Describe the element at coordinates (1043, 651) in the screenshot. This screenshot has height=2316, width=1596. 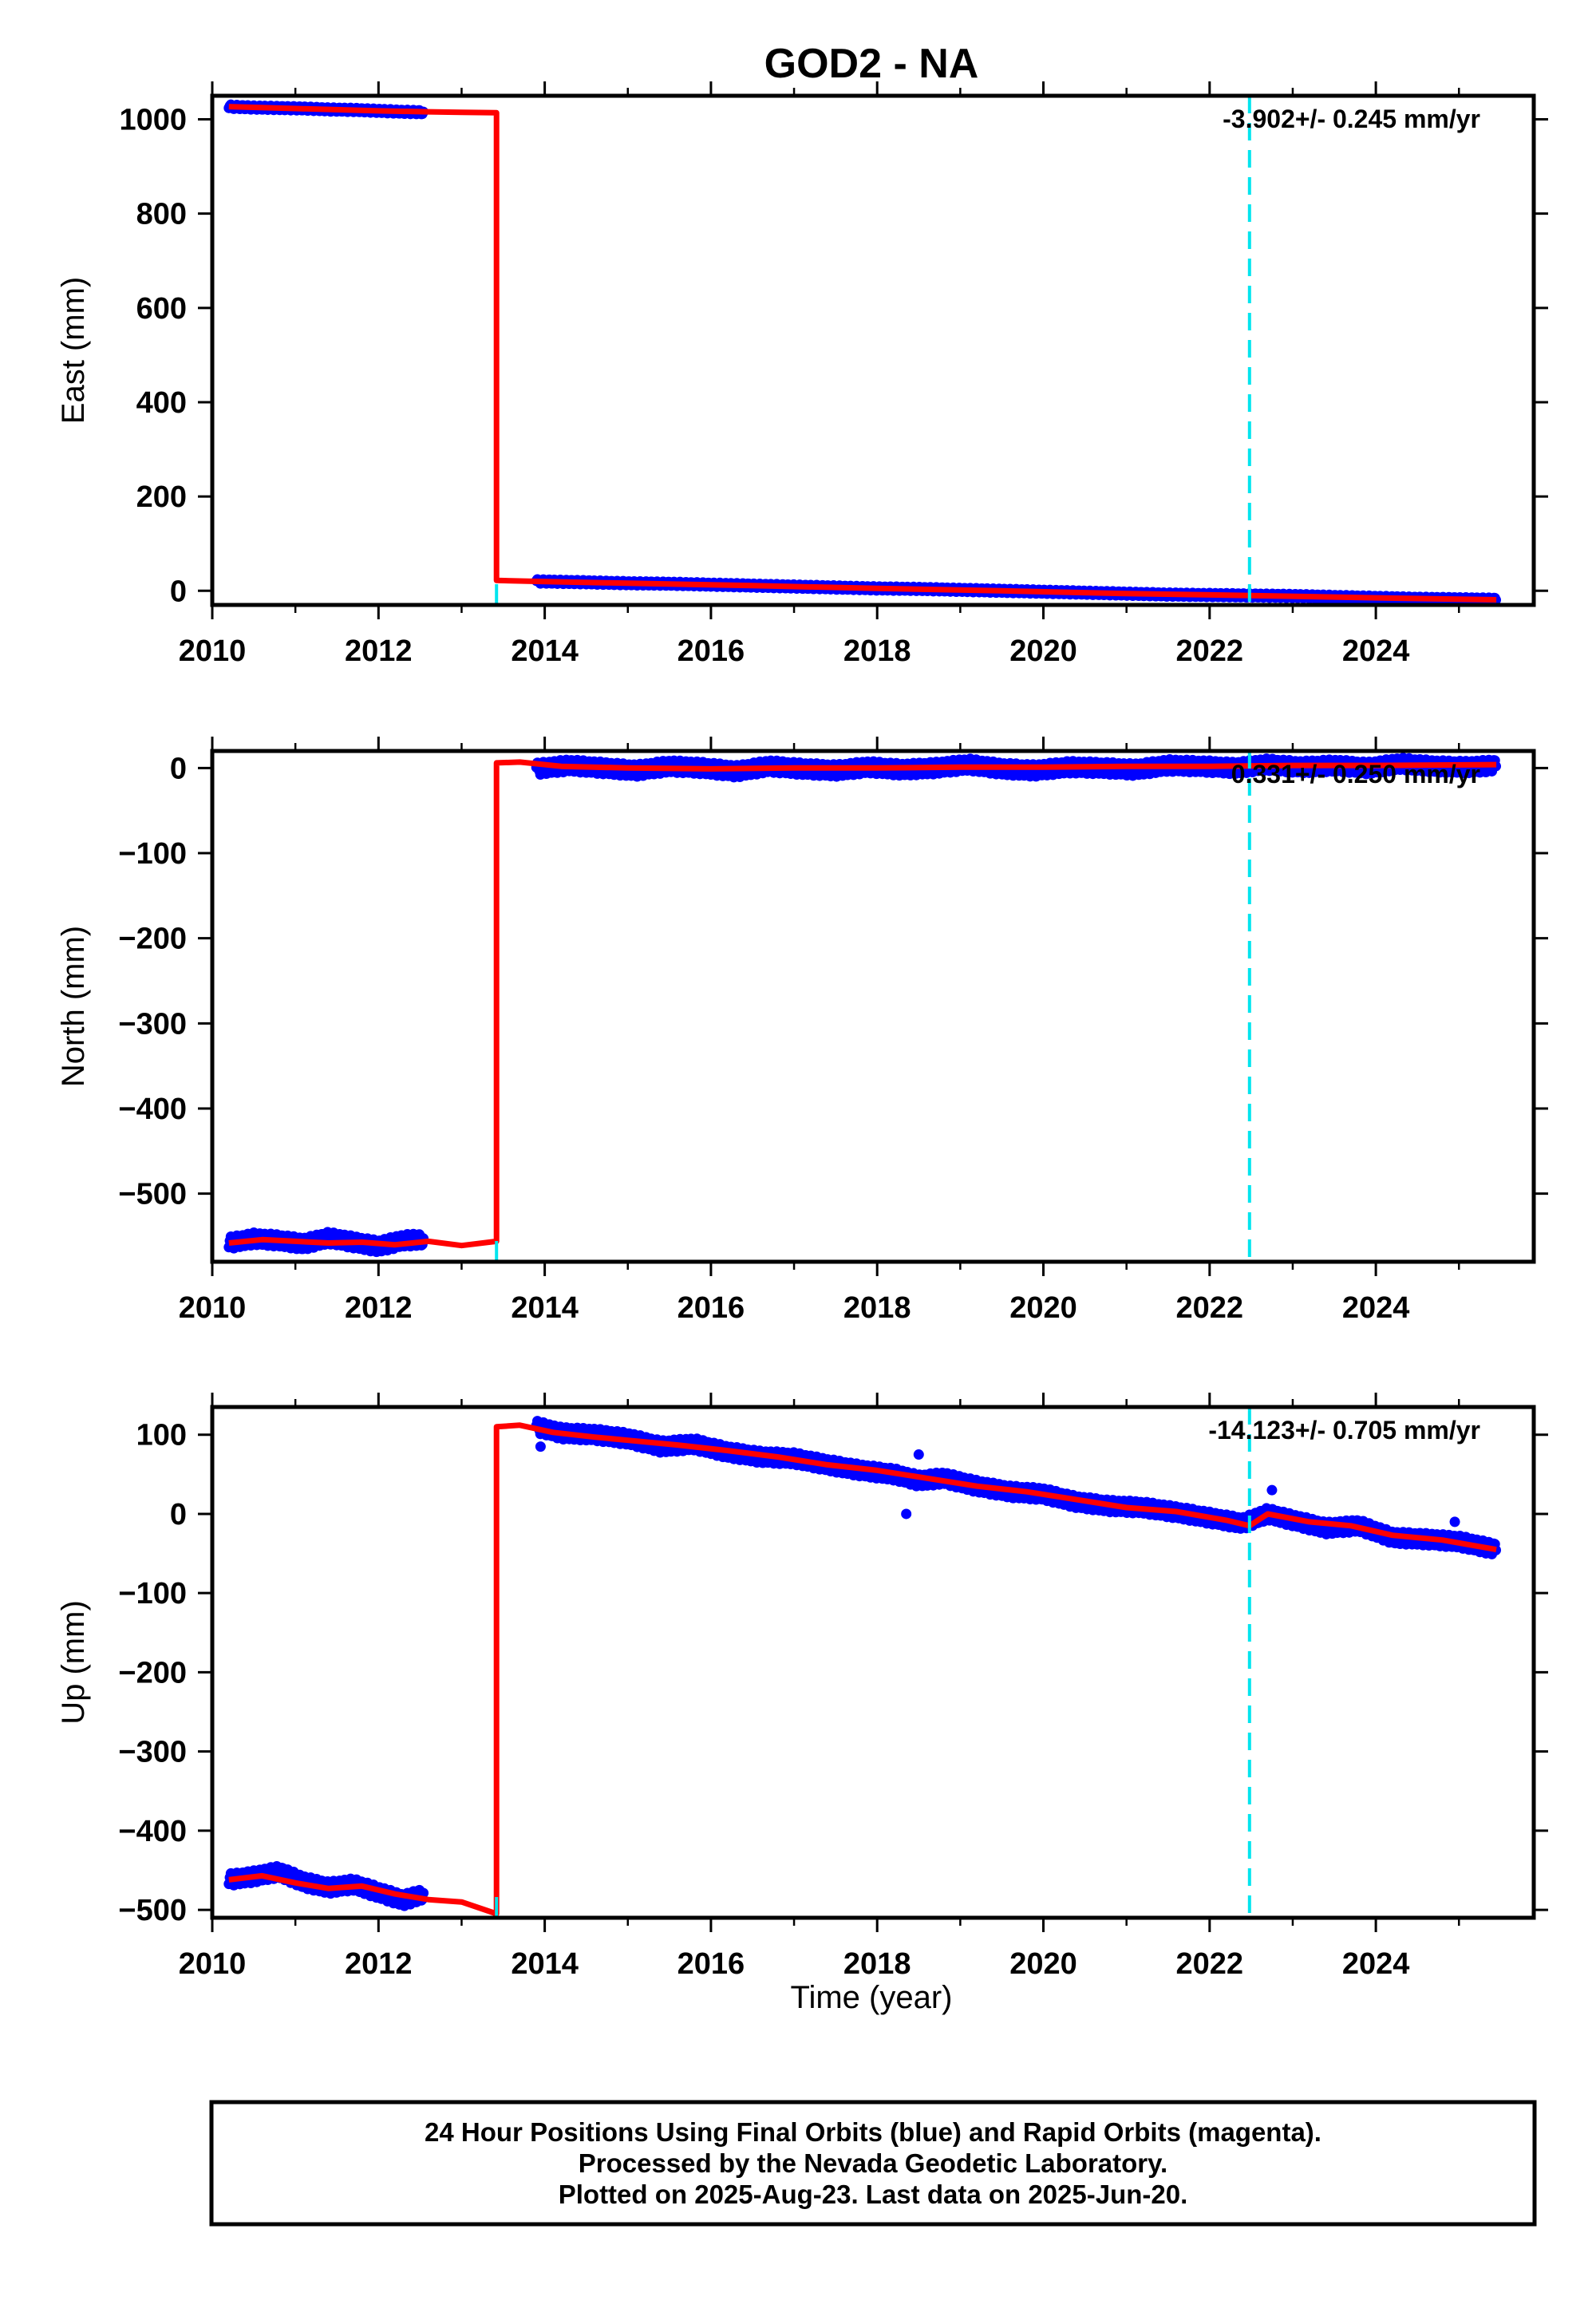
I see `east-x-tick-label: 2020` at that location.